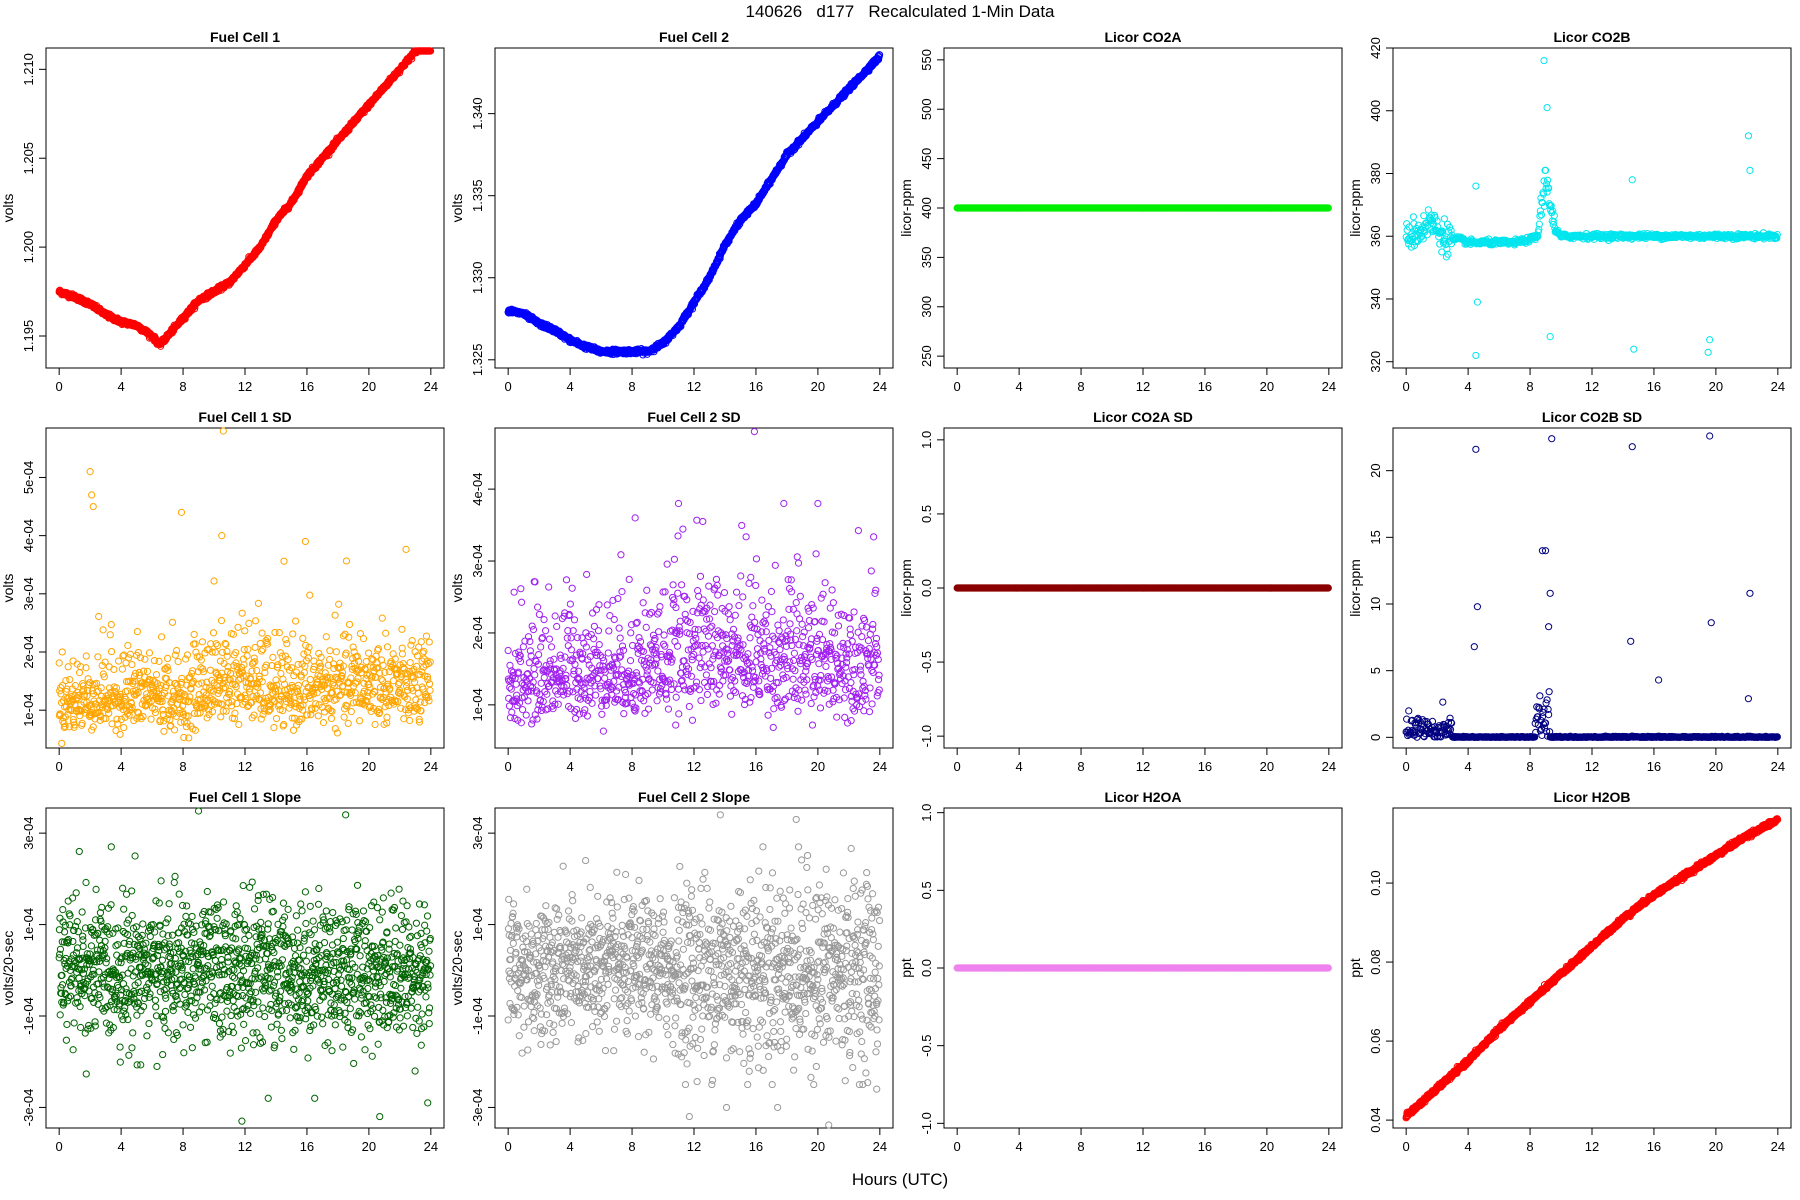 The height and width of the screenshot is (1200, 1800). Describe the element at coordinates (1375, 299) in the screenshot. I see `y-tick-label: 340` at that location.